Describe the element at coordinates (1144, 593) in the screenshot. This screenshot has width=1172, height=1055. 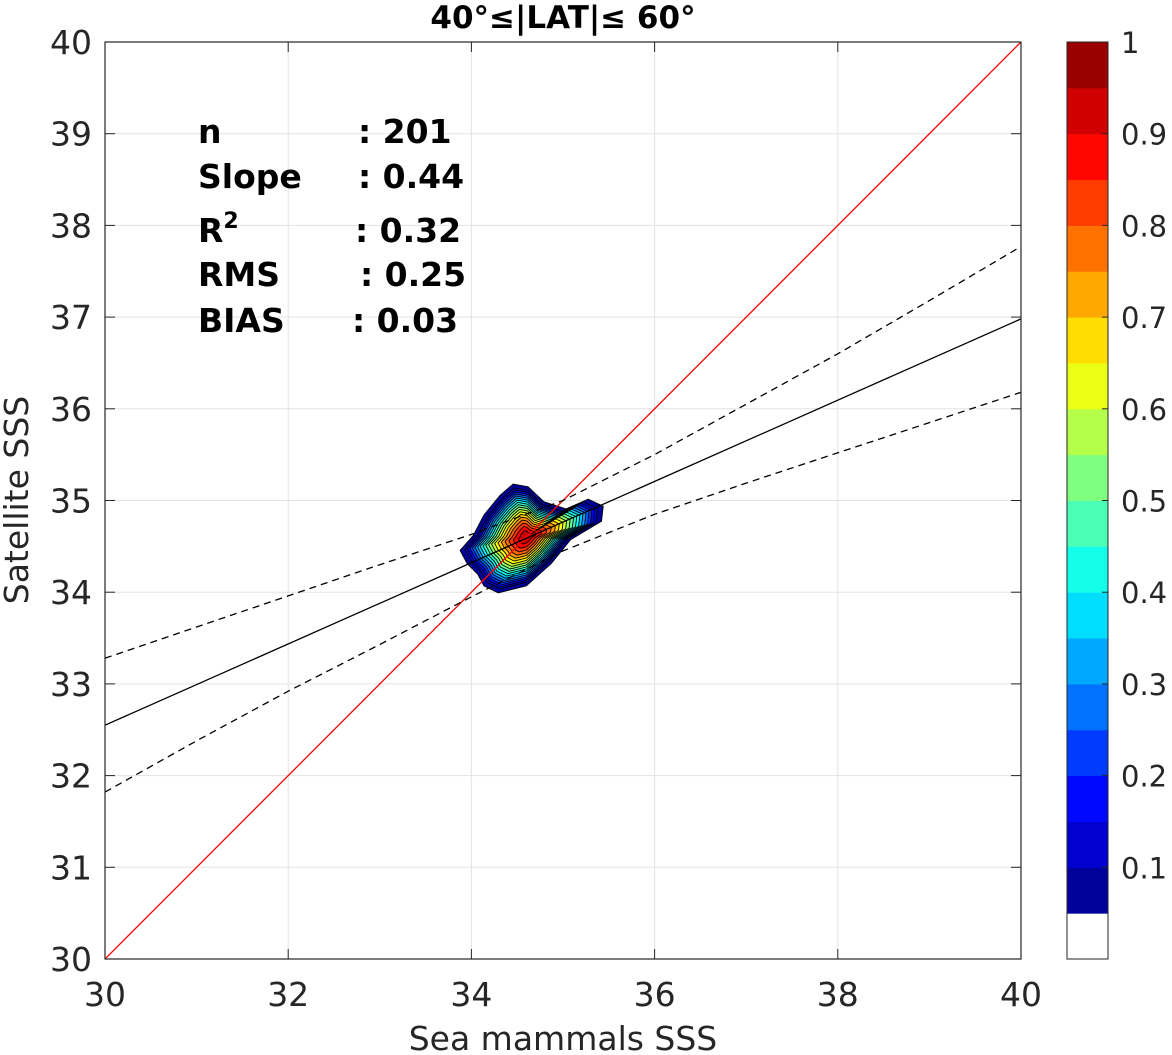
I see `colorbar-tick-label: 0.4` at that location.